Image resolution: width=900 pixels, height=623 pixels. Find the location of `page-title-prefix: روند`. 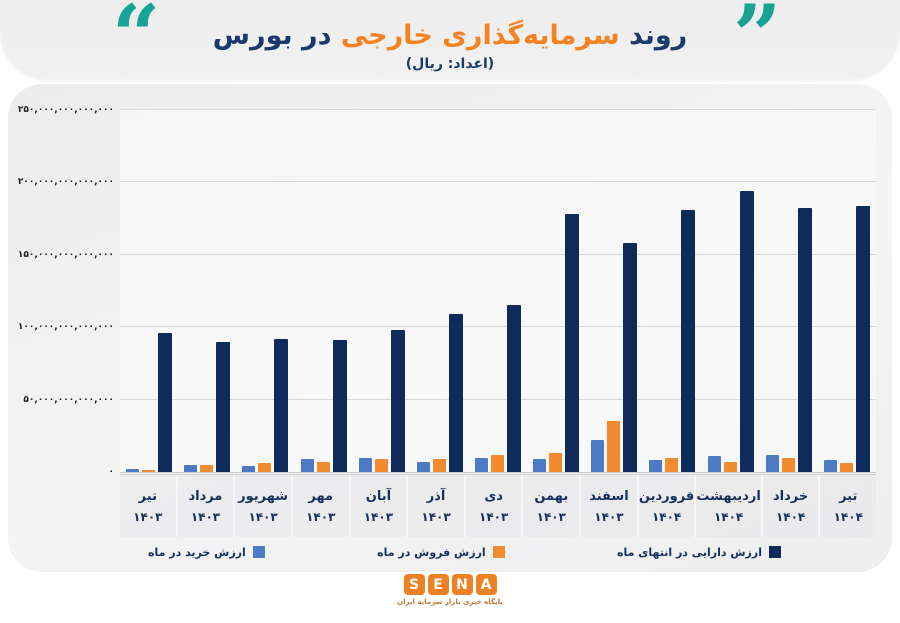

page-title-prefix: روند is located at coordinates (653, 35).